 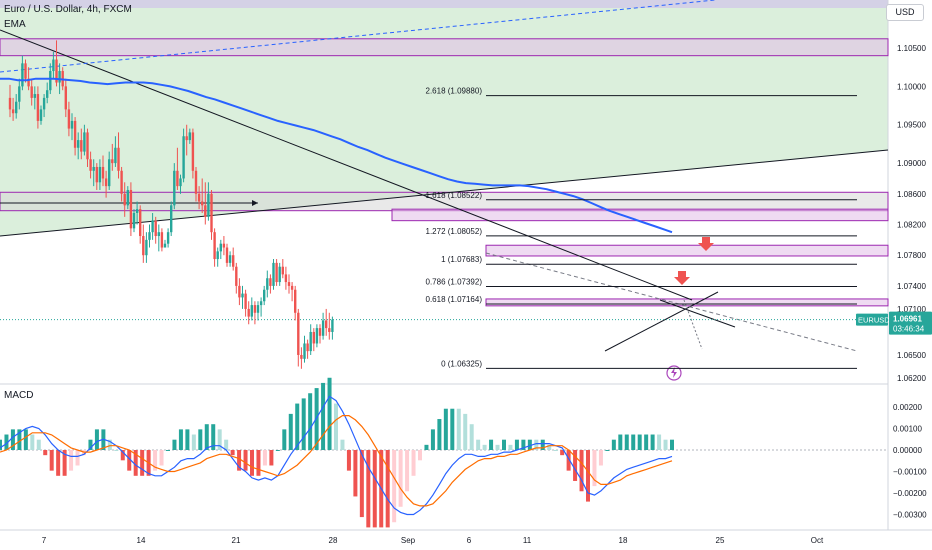 What do you see at coordinates (687, 302) in the screenshot?
I see `supply-zone-lower` at bounding box center [687, 302].